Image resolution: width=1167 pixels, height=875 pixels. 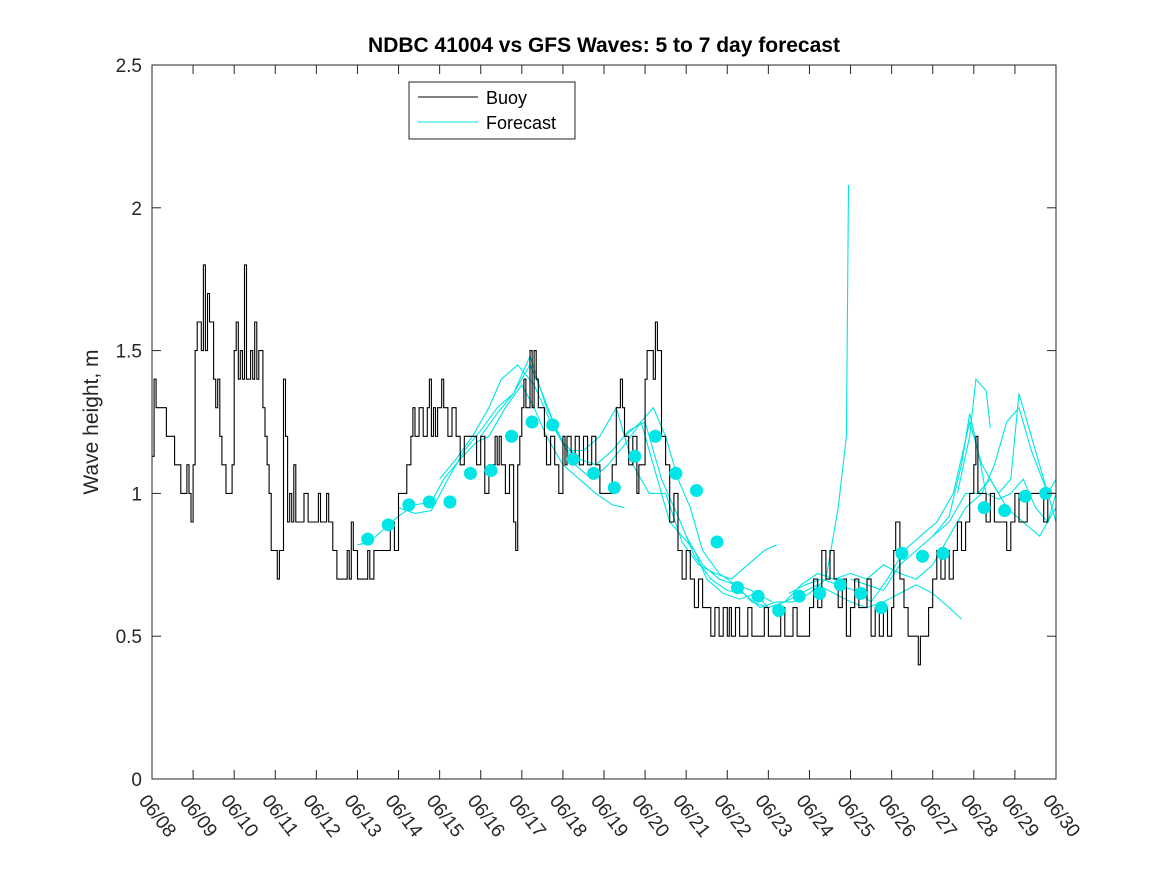 What do you see at coordinates (91, 421) in the screenshot?
I see `y-axis-label: Wave height, m` at bounding box center [91, 421].